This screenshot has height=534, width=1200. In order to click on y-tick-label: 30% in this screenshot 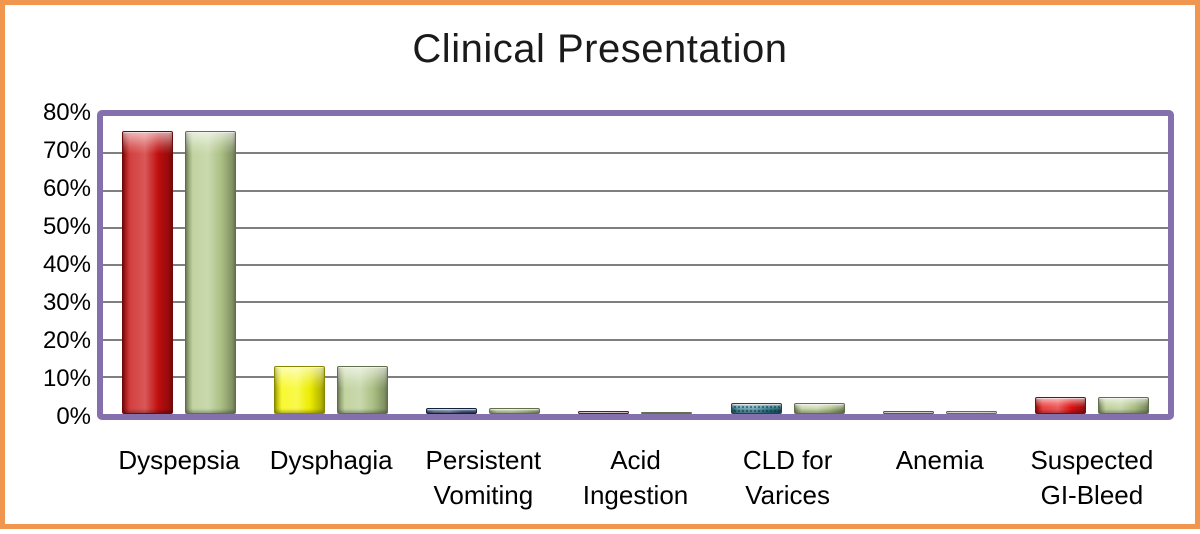, I will do `click(66, 302)`.